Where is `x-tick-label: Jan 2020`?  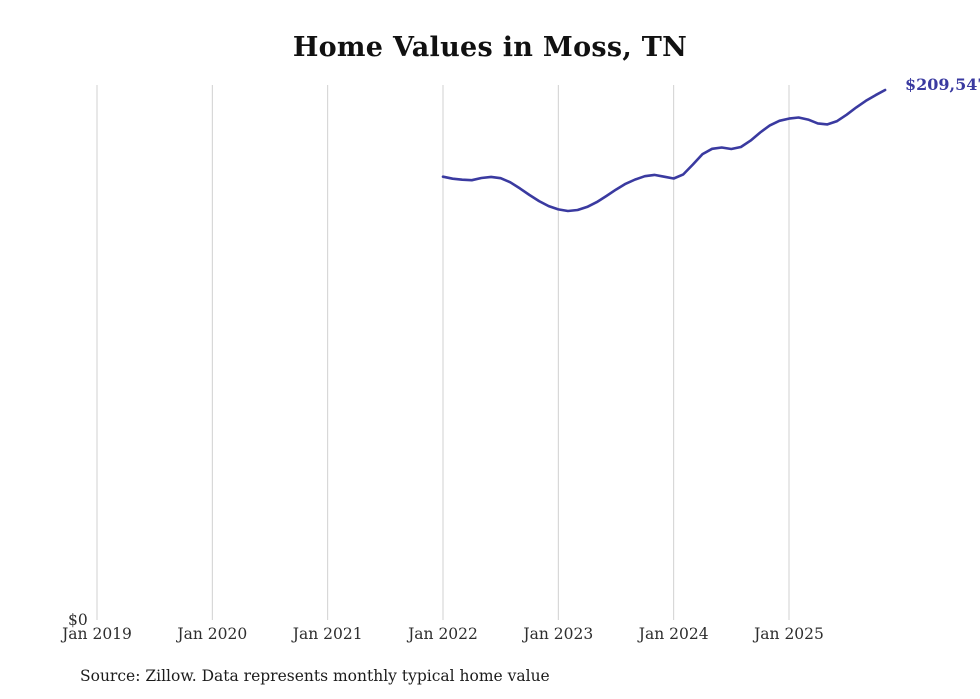
x-tick-label: Jan 2020 is located at coordinates (212, 634).